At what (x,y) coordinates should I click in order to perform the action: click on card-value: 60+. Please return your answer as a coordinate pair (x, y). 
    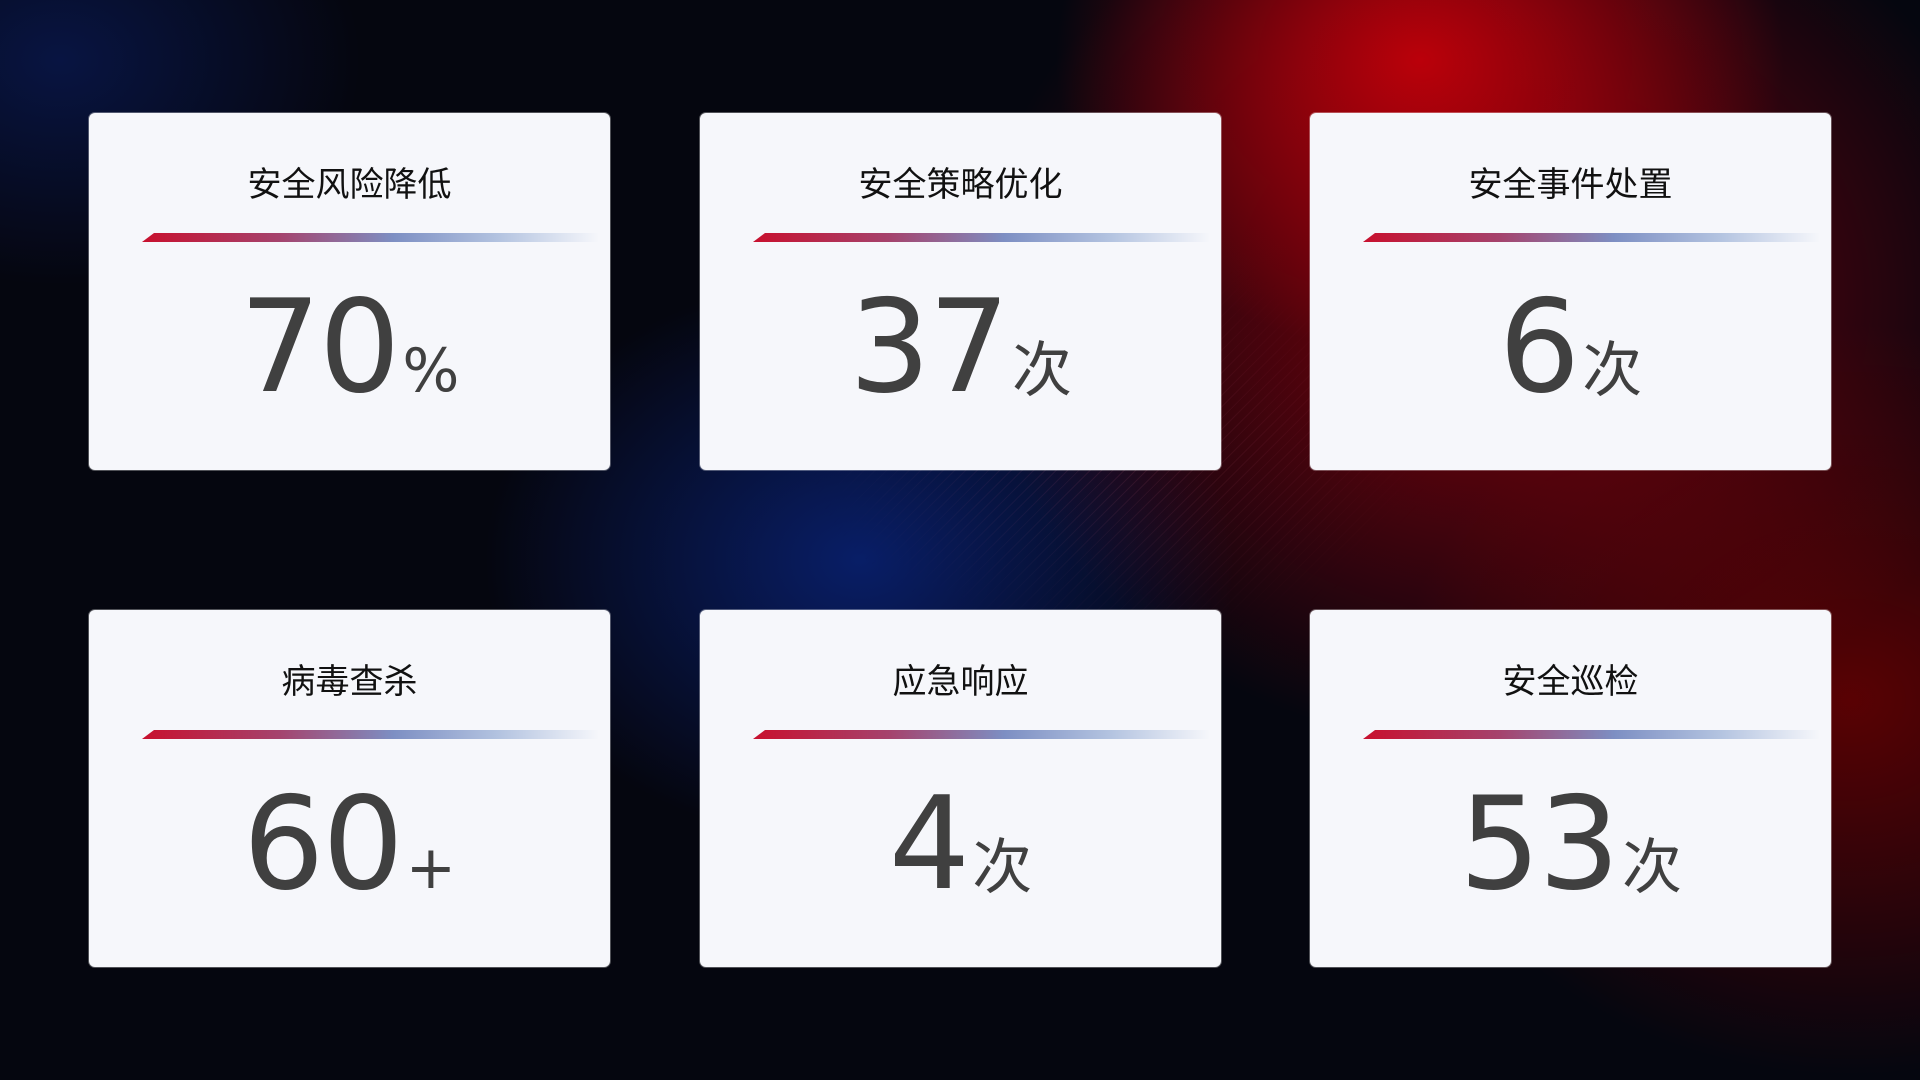
    Looking at the image, I should click on (349, 844).